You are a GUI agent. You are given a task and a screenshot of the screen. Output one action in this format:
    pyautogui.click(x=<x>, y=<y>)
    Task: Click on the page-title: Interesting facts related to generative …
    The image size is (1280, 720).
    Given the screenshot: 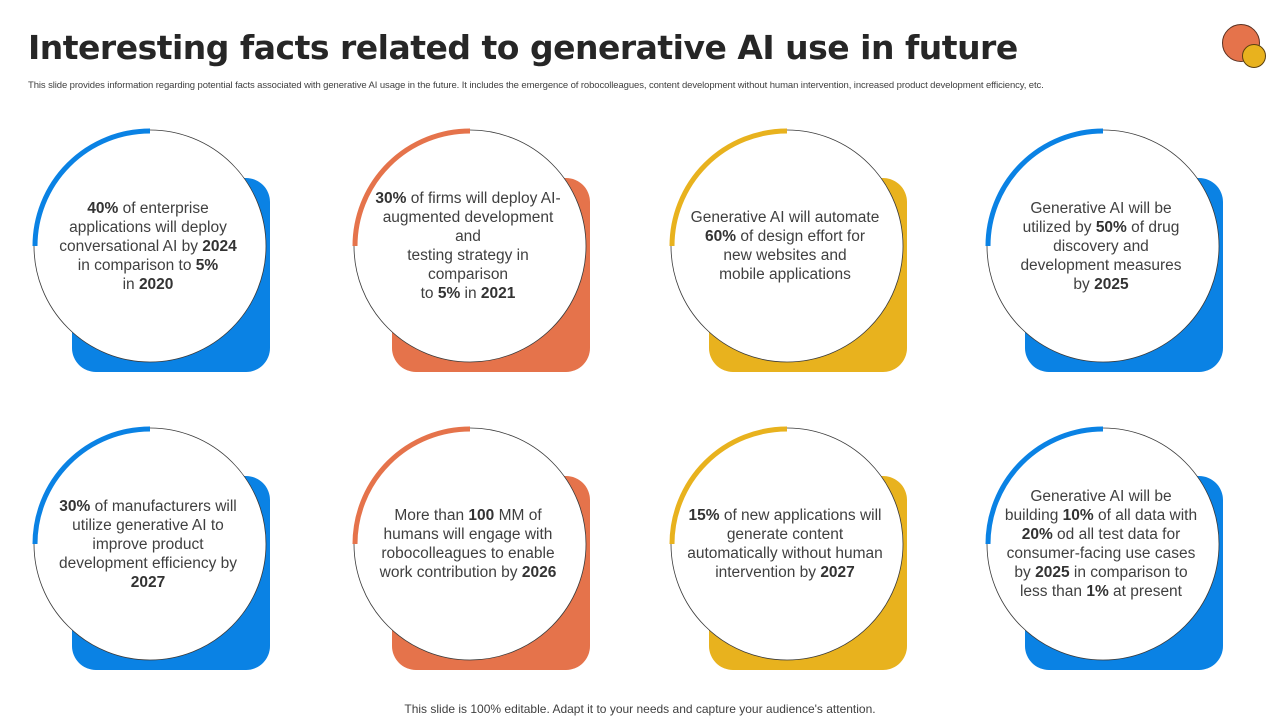 What is the action you would take?
    pyautogui.click(x=523, y=47)
    